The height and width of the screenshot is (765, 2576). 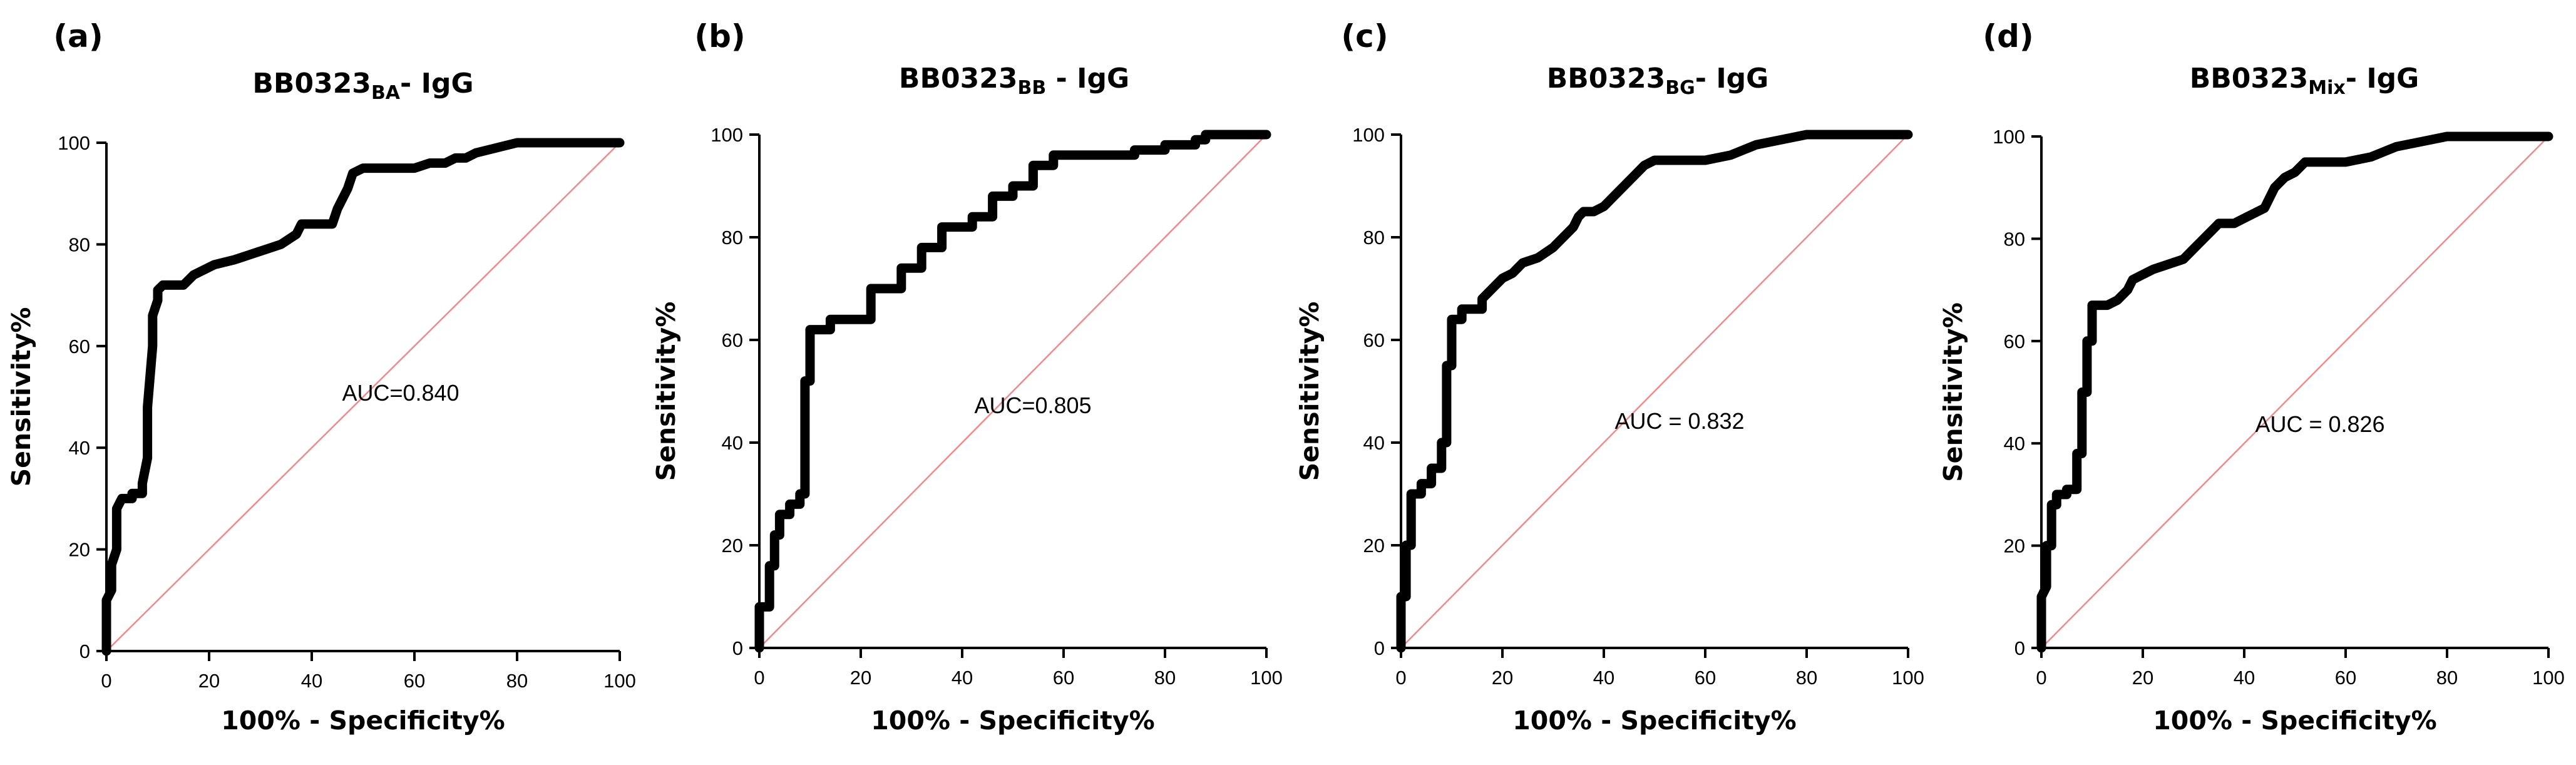 What do you see at coordinates (2294, 721) in the screenshot?
I see `chart-d-x-axis-label: 100% - Specificity%` at bounding box center [2294, 721].